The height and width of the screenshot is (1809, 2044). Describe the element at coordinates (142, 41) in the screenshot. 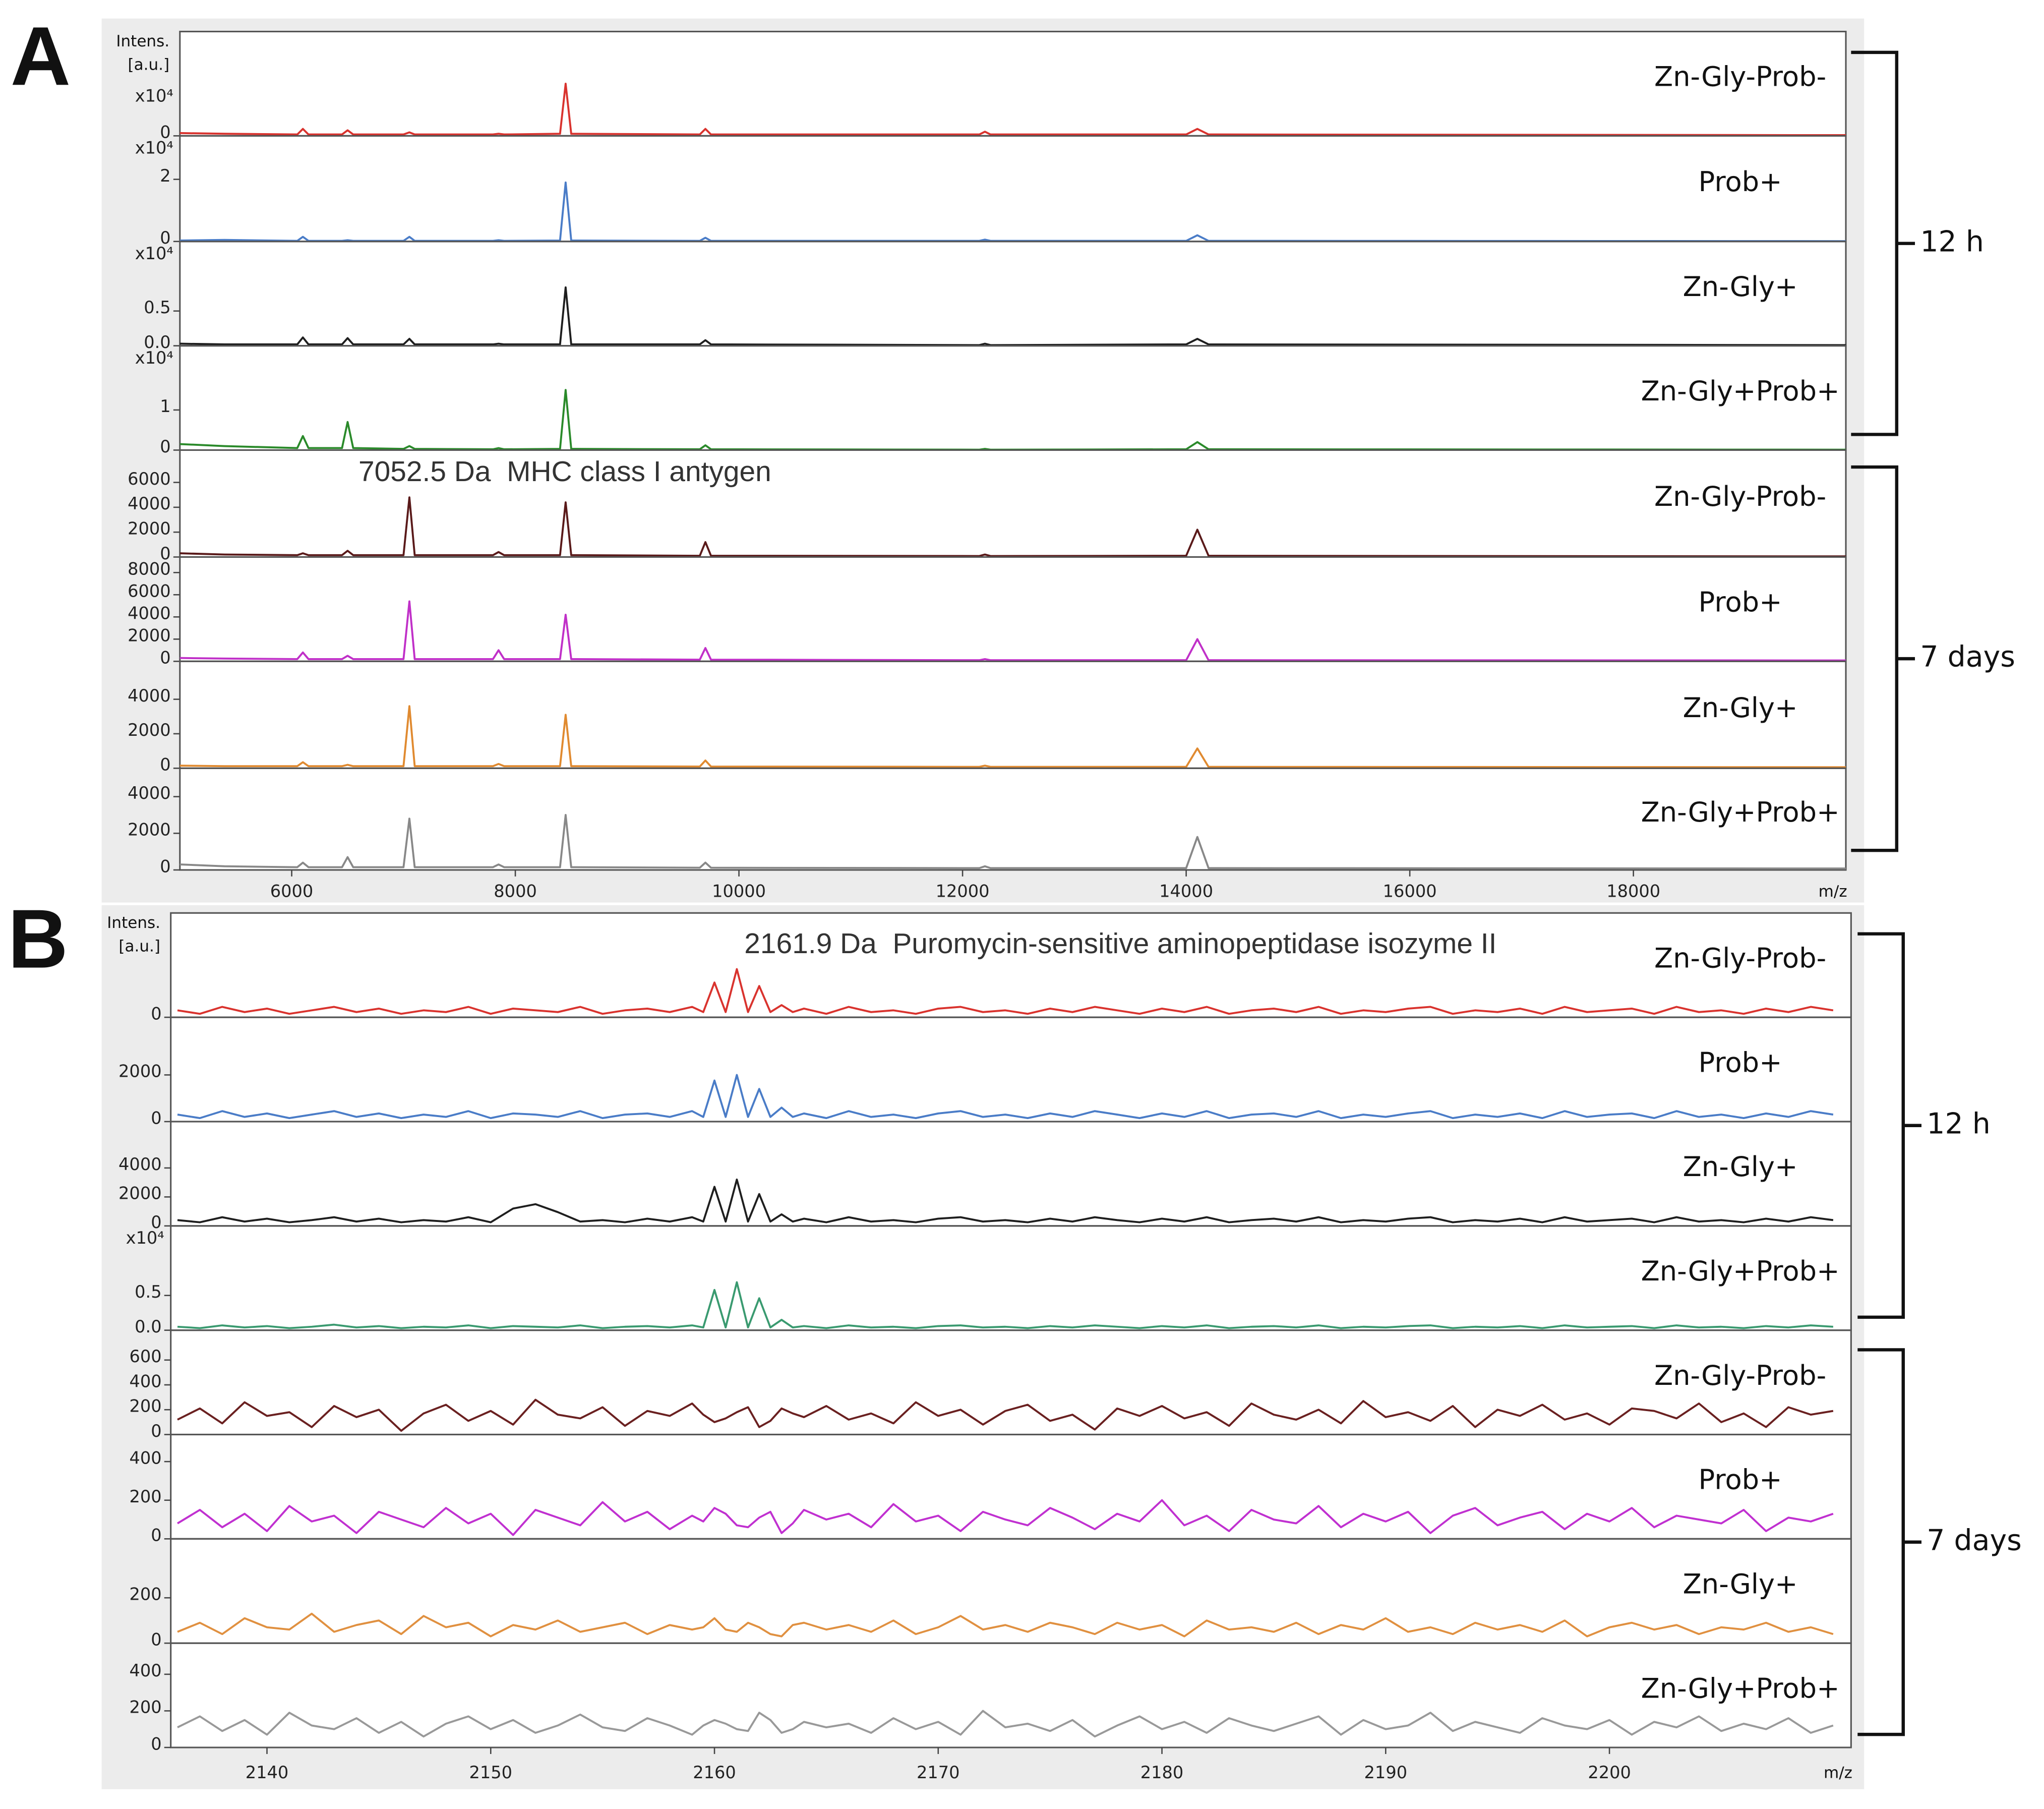

I see `y-axis-label: Intens.` at that location.